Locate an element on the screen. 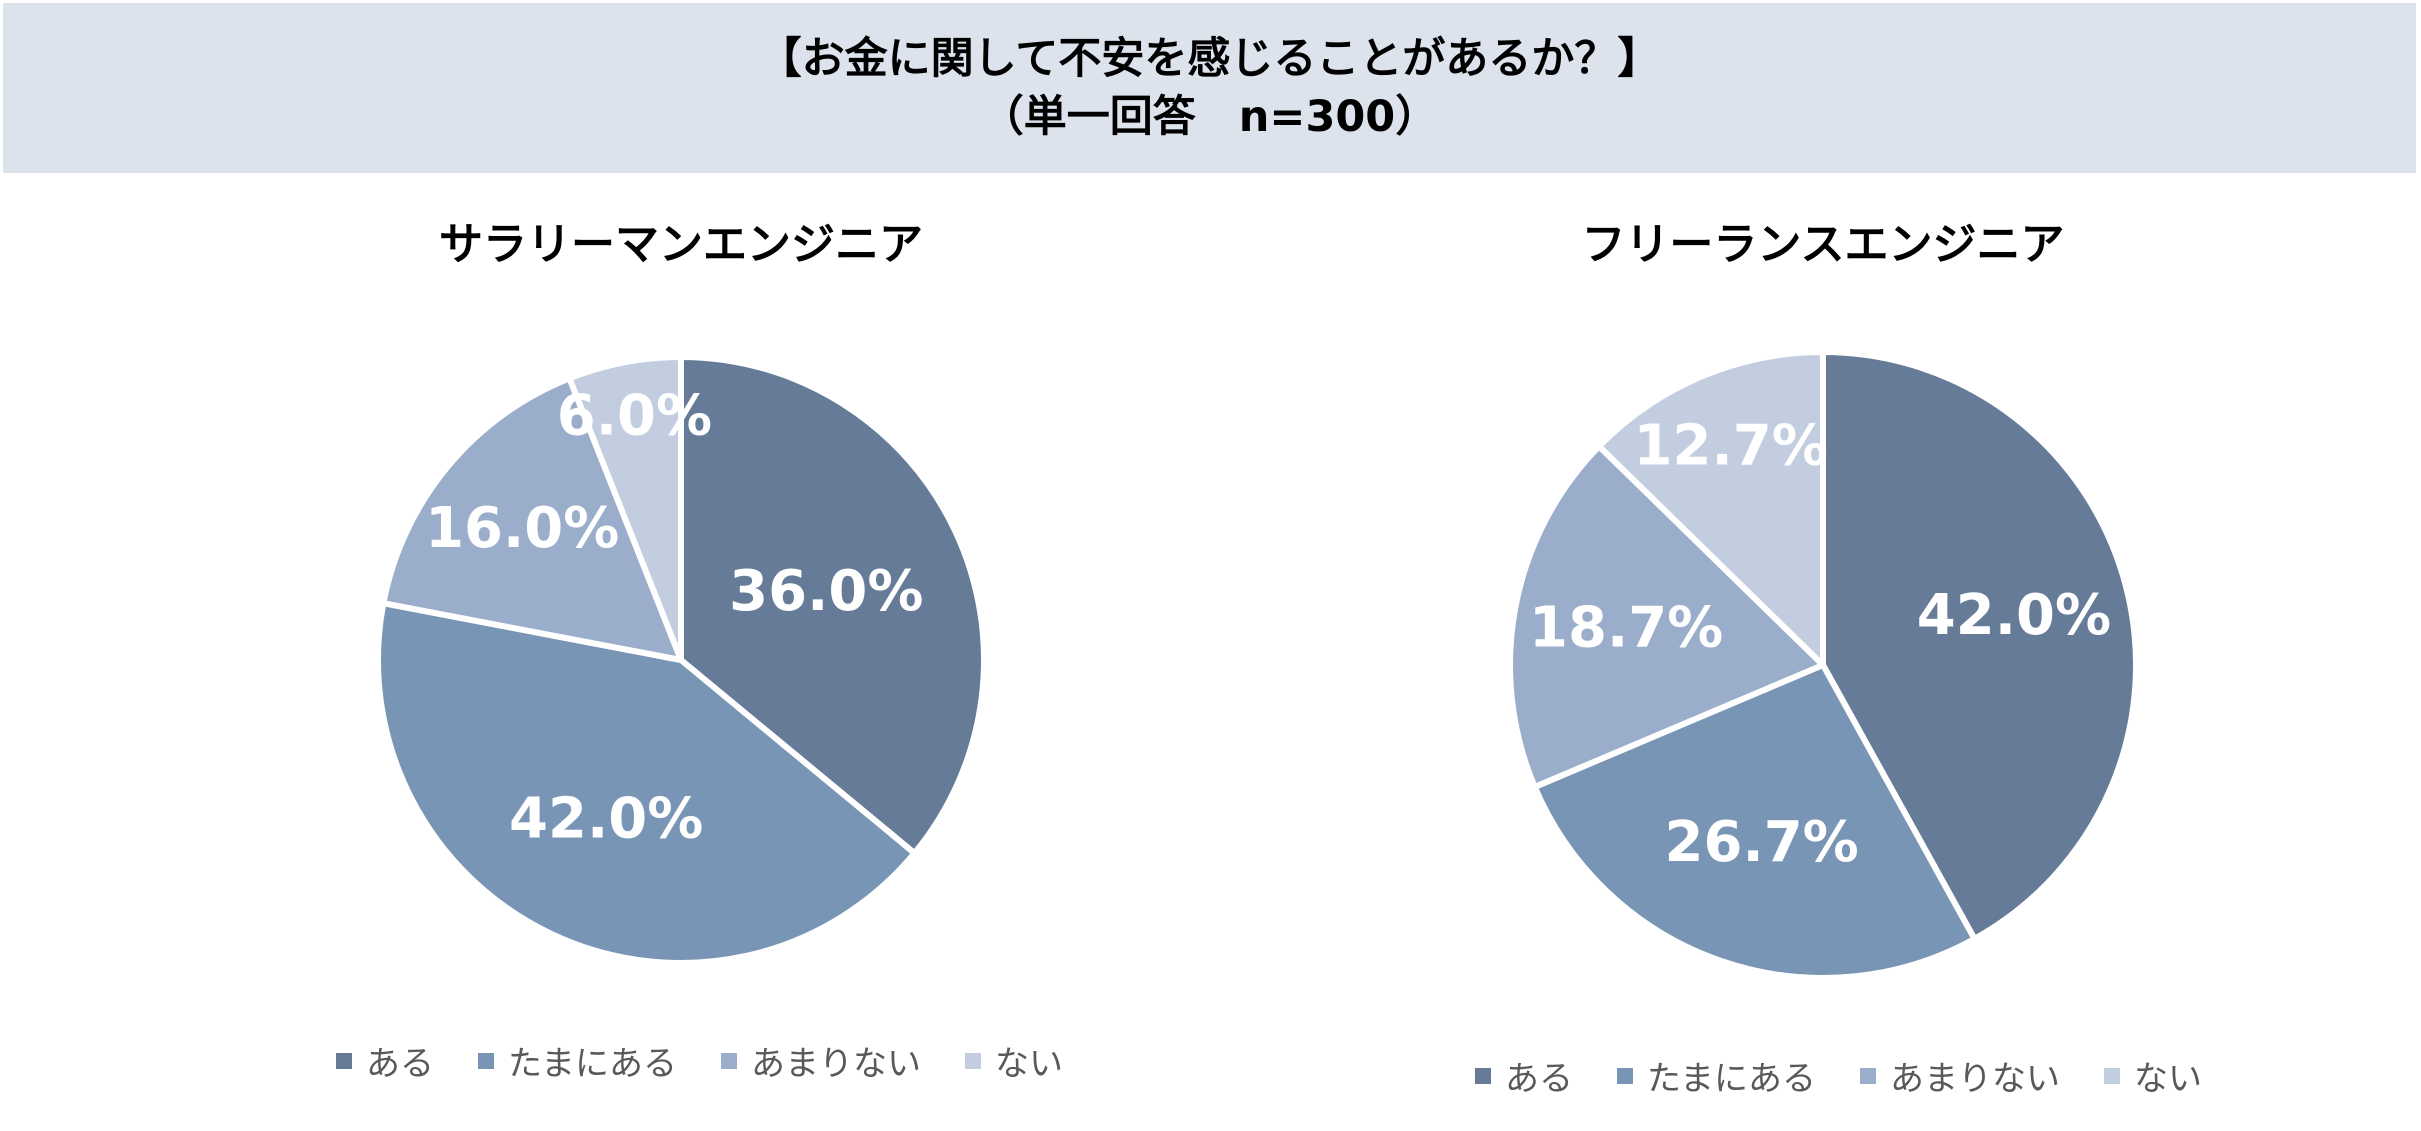  legend-salaried: ある たまにある あまりない ない is located at coordinates (699, 1060).